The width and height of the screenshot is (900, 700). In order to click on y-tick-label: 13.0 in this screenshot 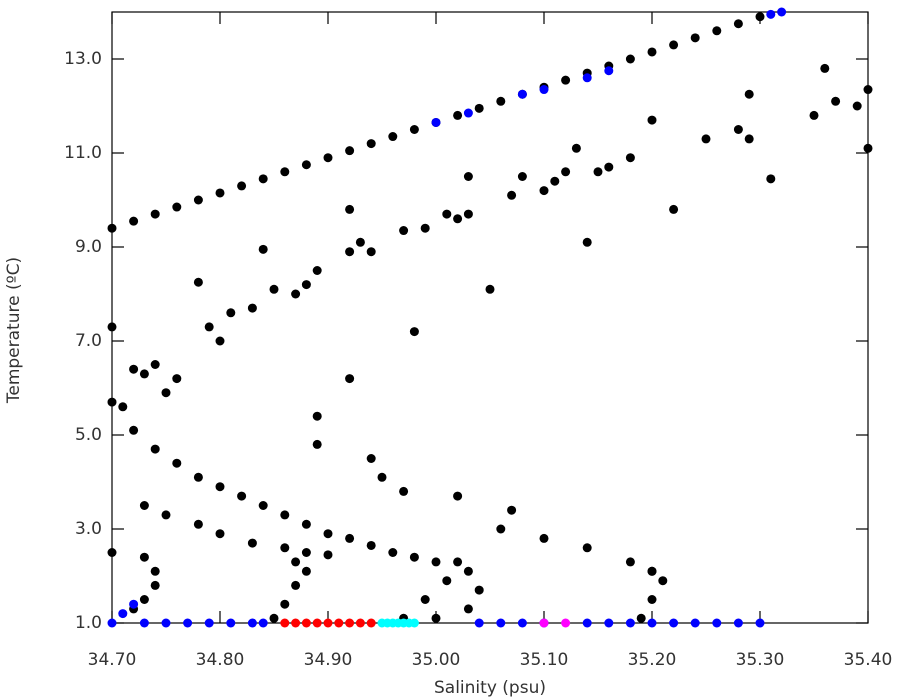, I will do `click(83, 59)`.